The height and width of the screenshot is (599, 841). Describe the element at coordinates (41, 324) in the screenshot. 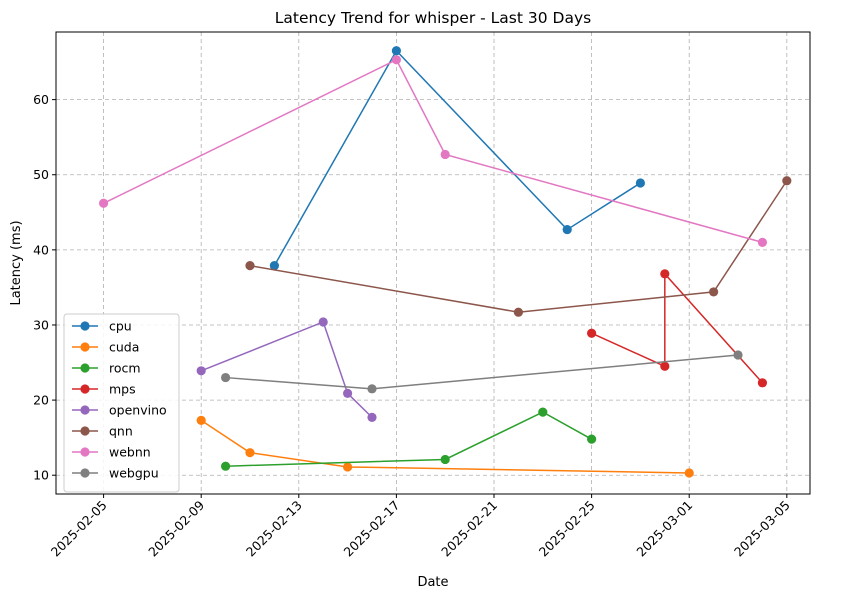

I see `y-tick-label: 30` at that location.